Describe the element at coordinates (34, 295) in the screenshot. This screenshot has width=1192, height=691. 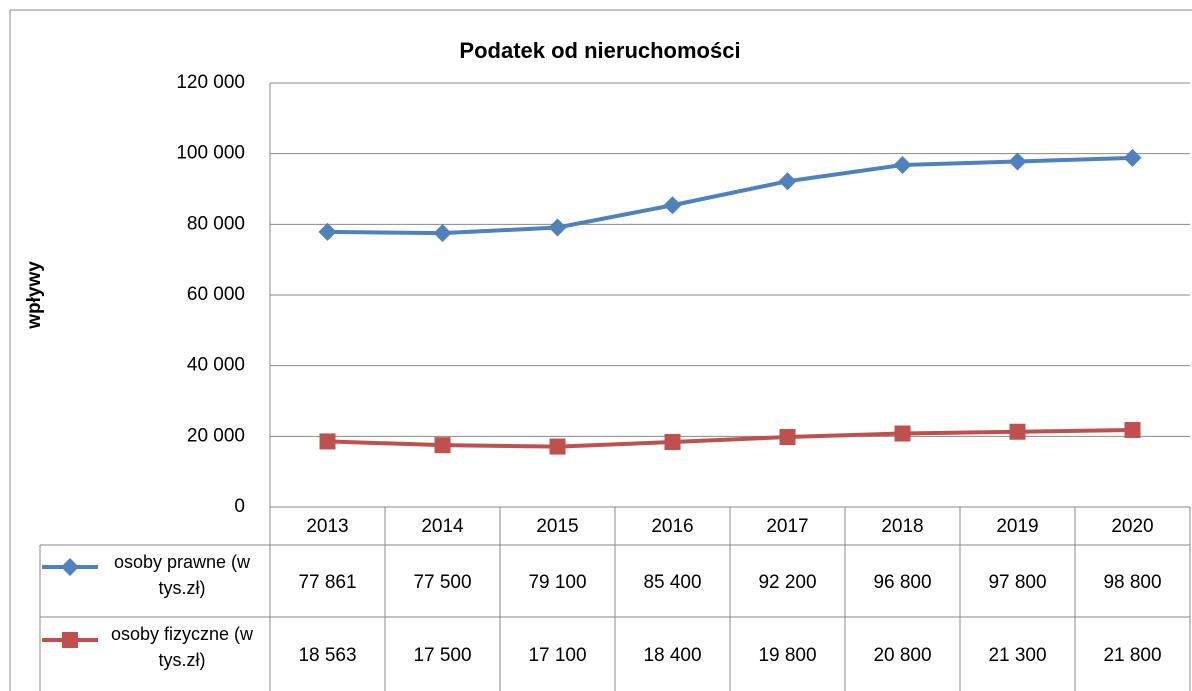
I see `y-axis-label: wpływy` at that location.